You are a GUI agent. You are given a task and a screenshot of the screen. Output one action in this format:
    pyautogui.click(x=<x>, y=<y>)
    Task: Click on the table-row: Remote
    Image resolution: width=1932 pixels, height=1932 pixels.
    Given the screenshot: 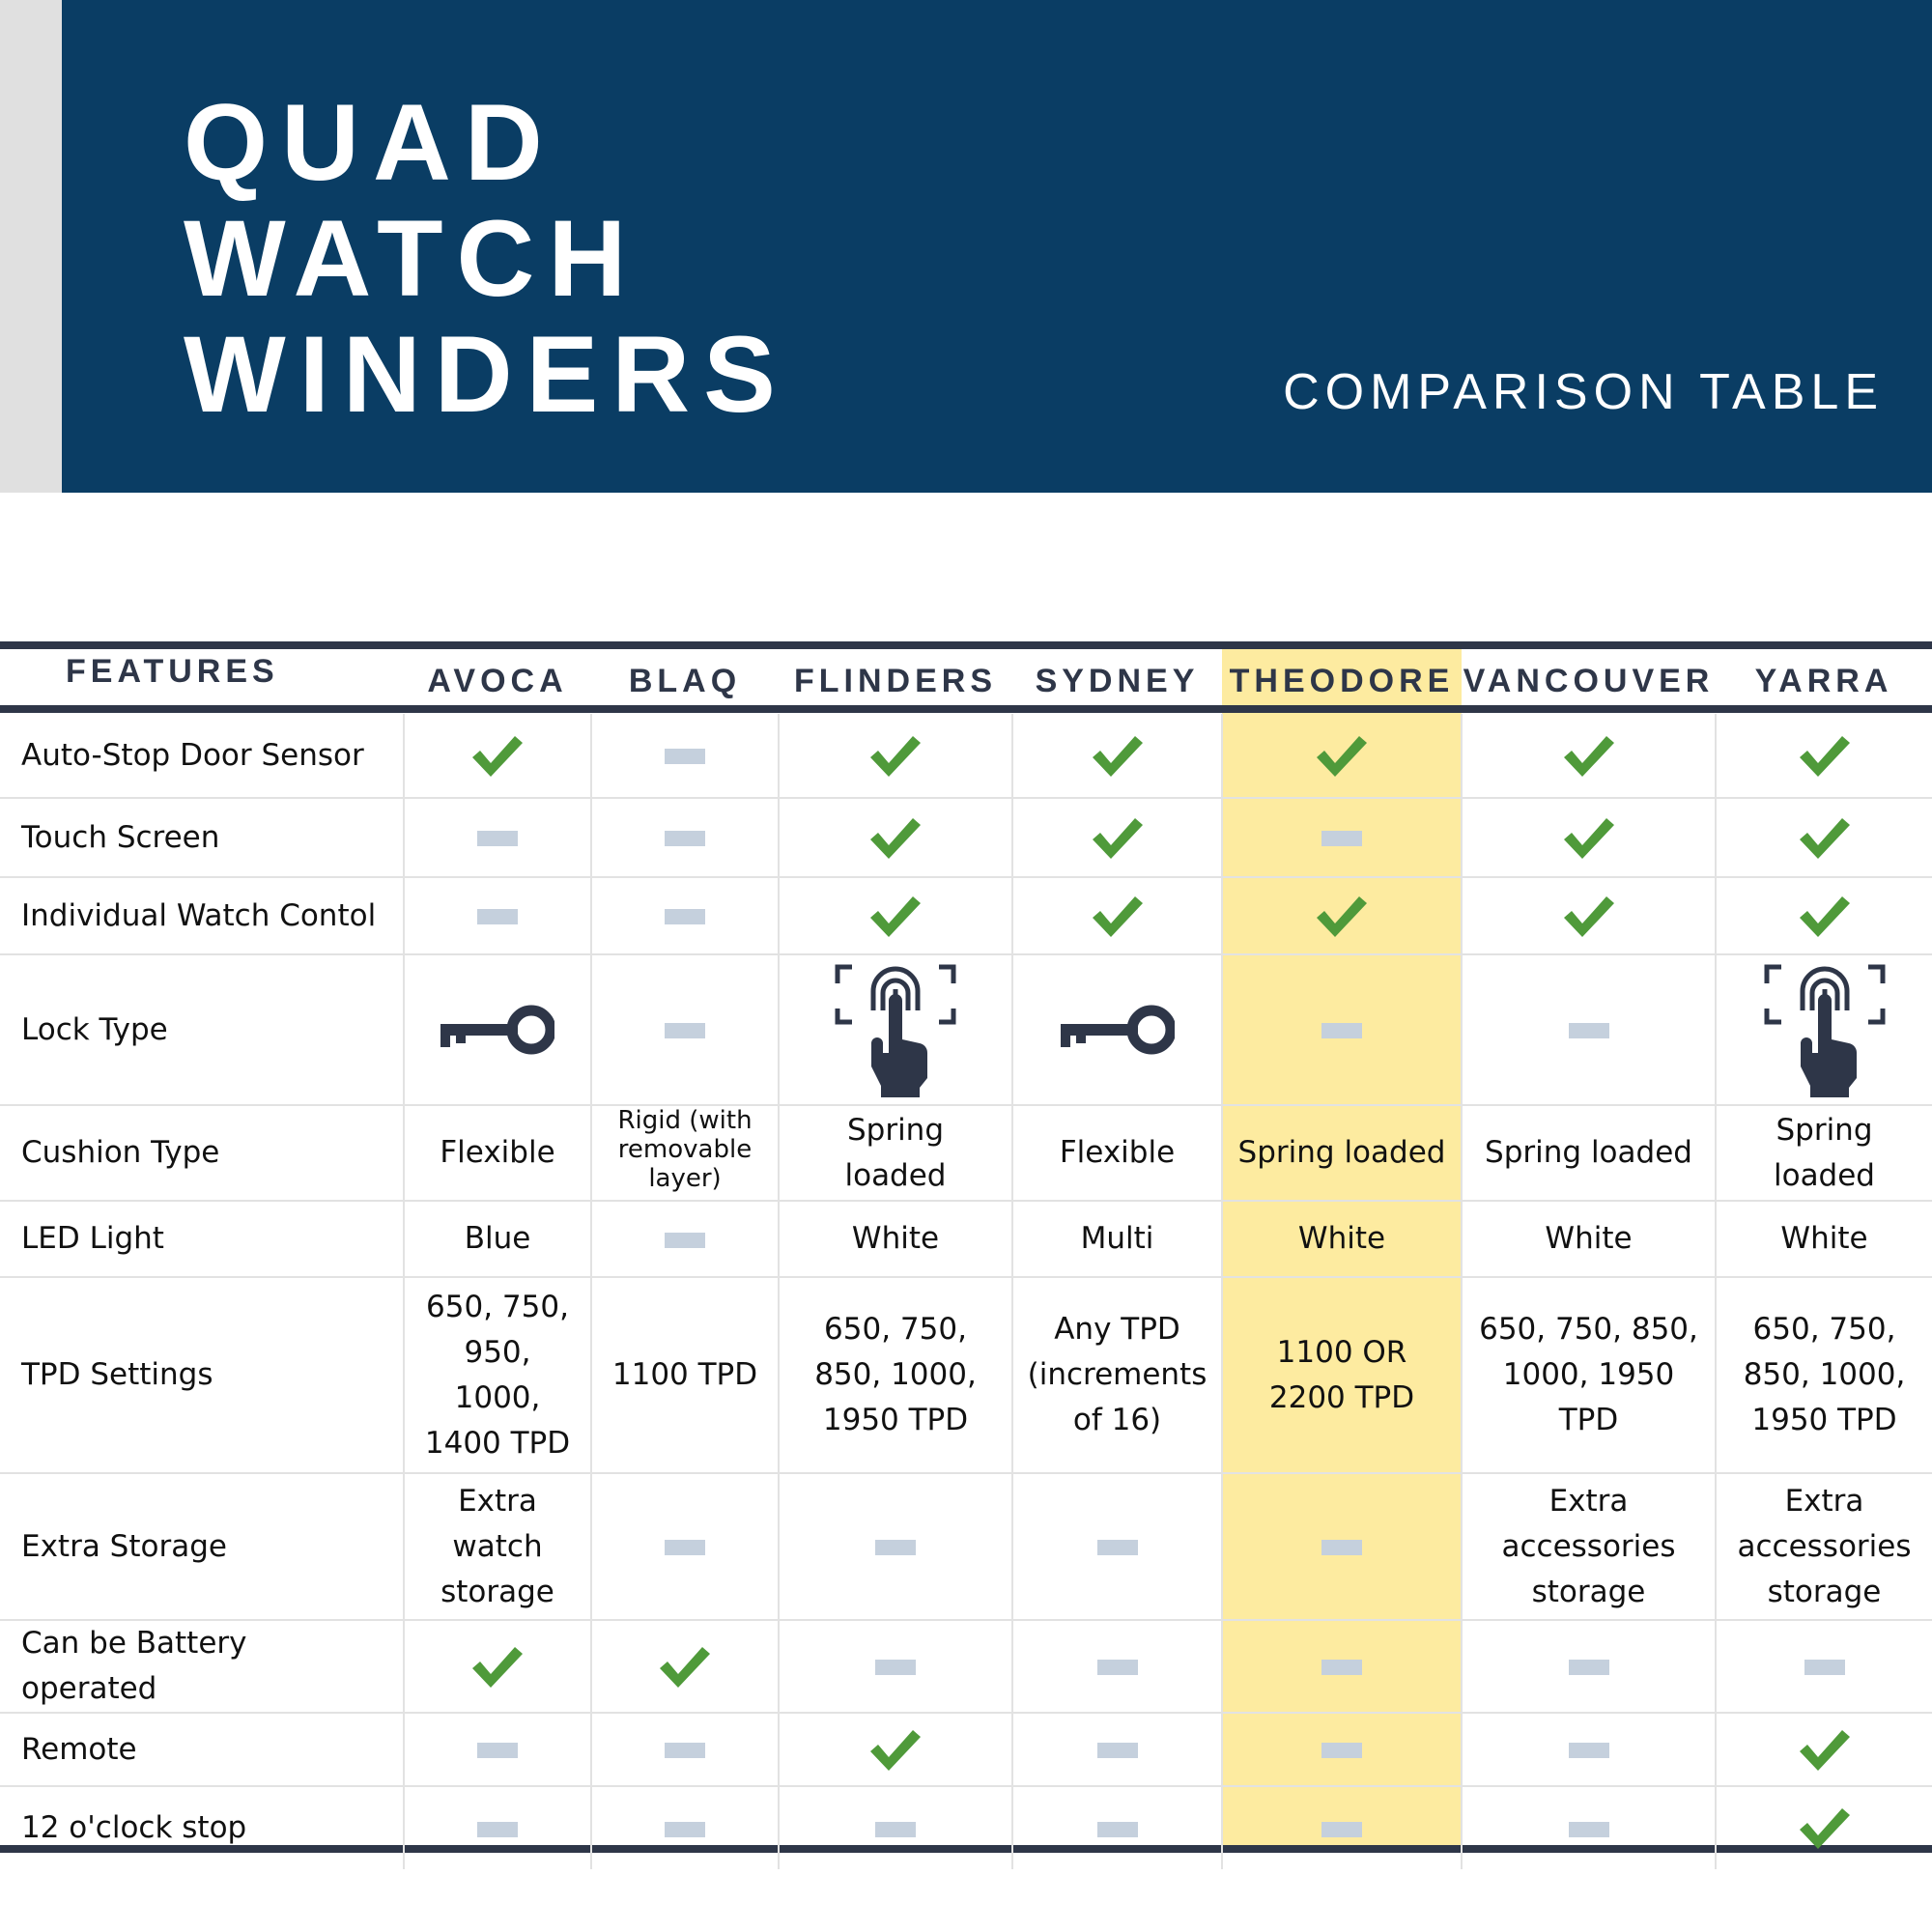 What is the action you would take?
    pyautogui.click(x=966, y=1749)
    